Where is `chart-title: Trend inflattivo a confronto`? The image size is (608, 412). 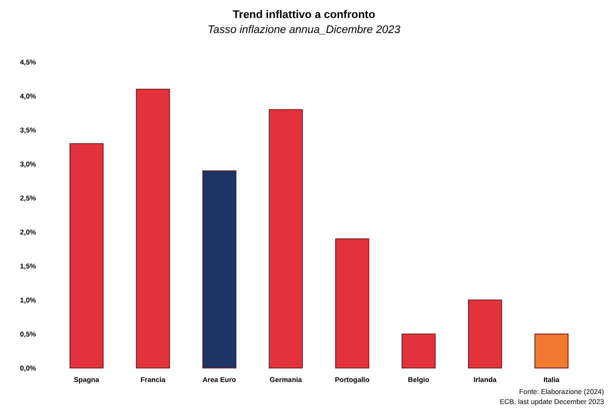 chart-title: Trend inflattivo a confronto is located at coordinates (304, 15).